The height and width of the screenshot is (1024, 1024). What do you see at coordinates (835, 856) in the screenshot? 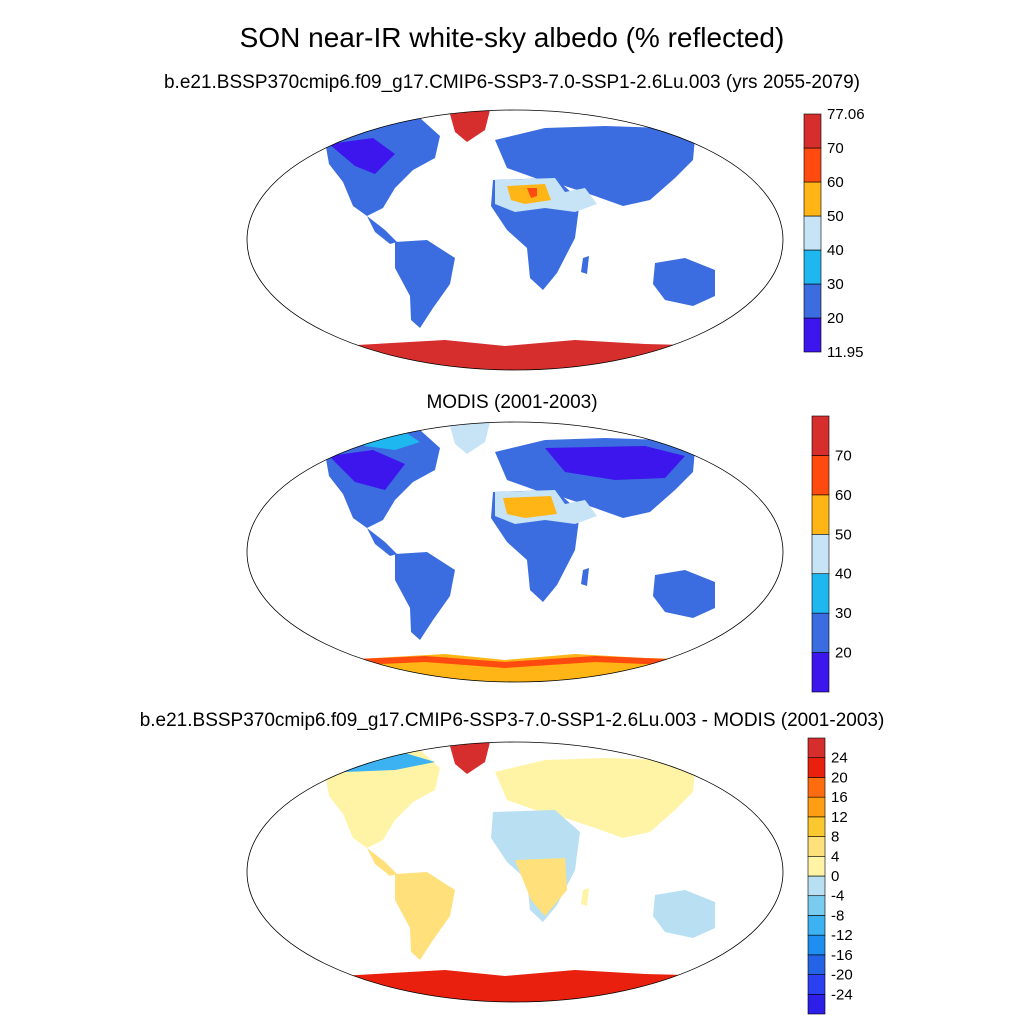
I see `colorbar-label: 4` at bounding box center [835, 856].